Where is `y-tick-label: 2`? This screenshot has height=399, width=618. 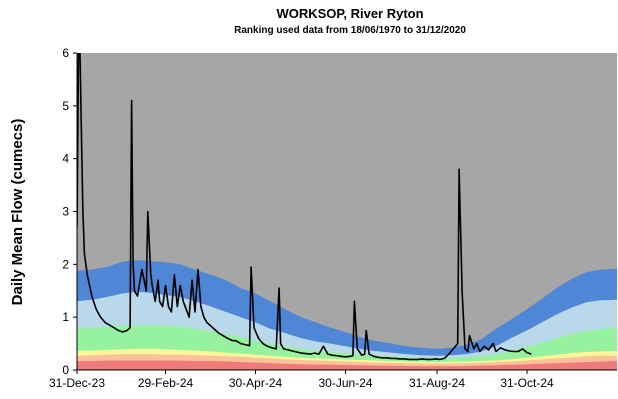 y-tick-label: 2 is located at coordinates (65, 264).